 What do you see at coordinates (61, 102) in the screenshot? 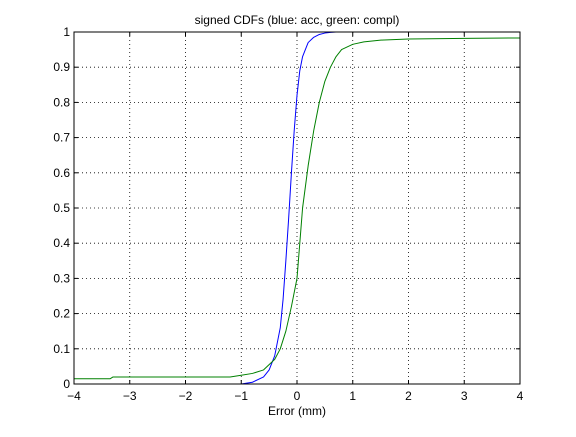
I see `y-tick-label: 0.8` at bounding box center [61, 102].